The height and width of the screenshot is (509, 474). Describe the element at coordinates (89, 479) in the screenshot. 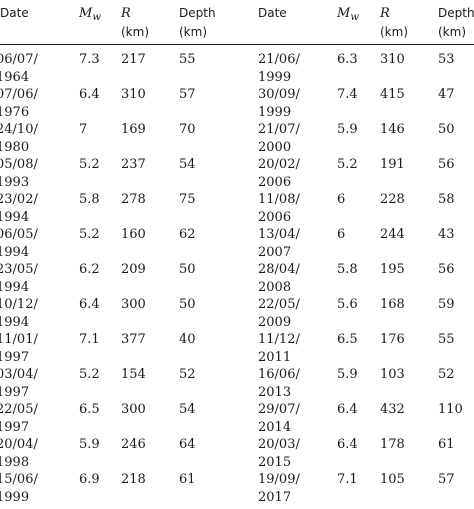

I see `mw-cell-left: 6.9` at that location.